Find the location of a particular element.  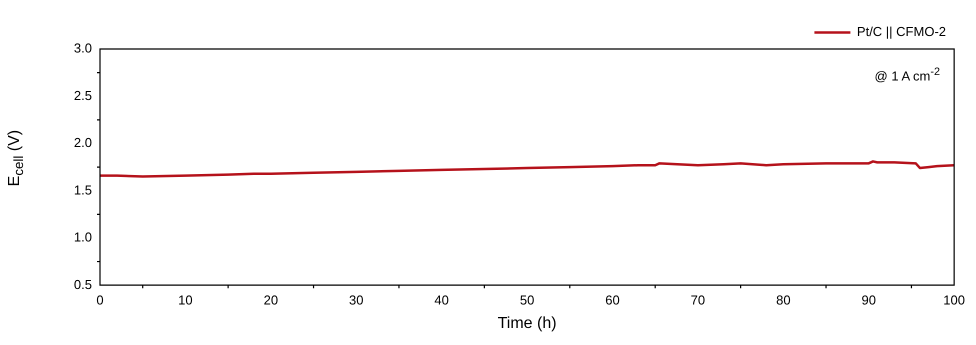

y-tick-label: 0.5 is located at coordinates (83, 284).